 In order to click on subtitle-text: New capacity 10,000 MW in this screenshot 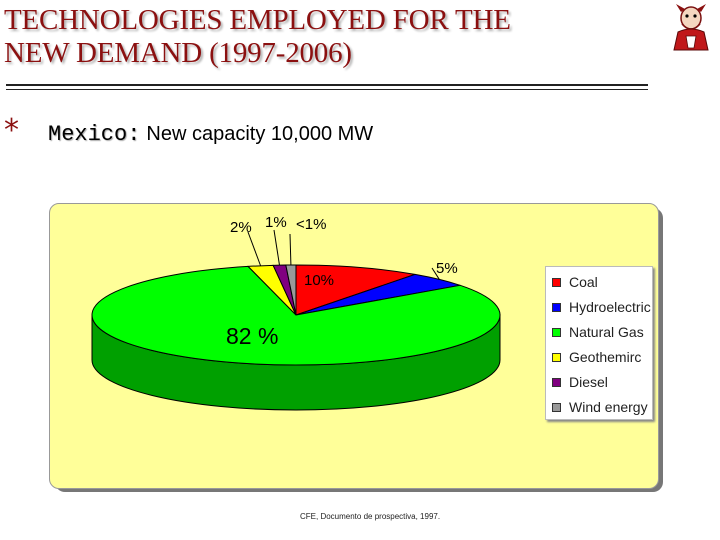, I will do `click(260, 134)`.